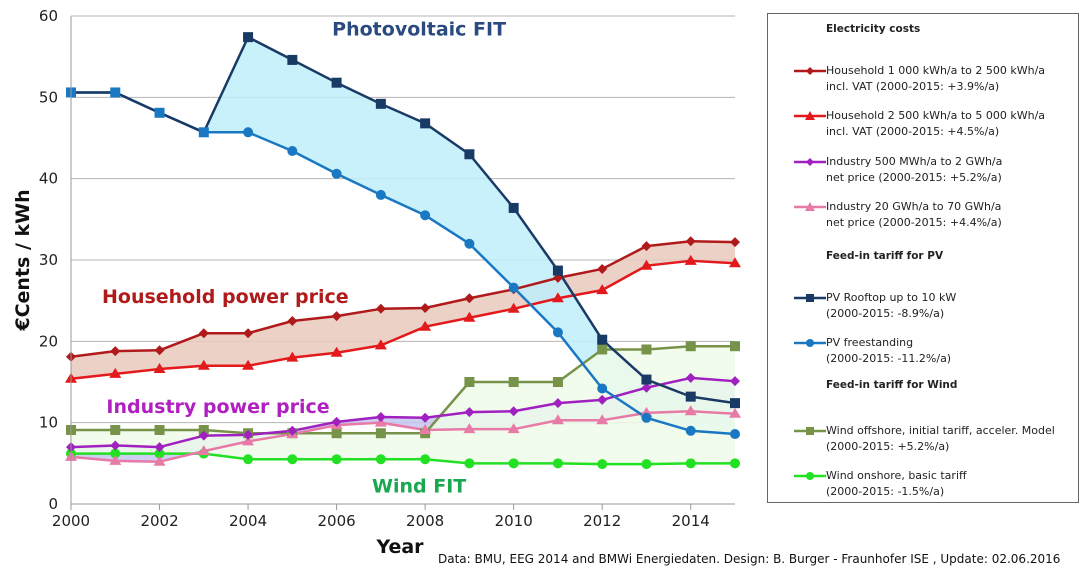  Describe the element at coordinates (810, 343) in the screenshot. I see `legend-marker-circle-icon` at that location.